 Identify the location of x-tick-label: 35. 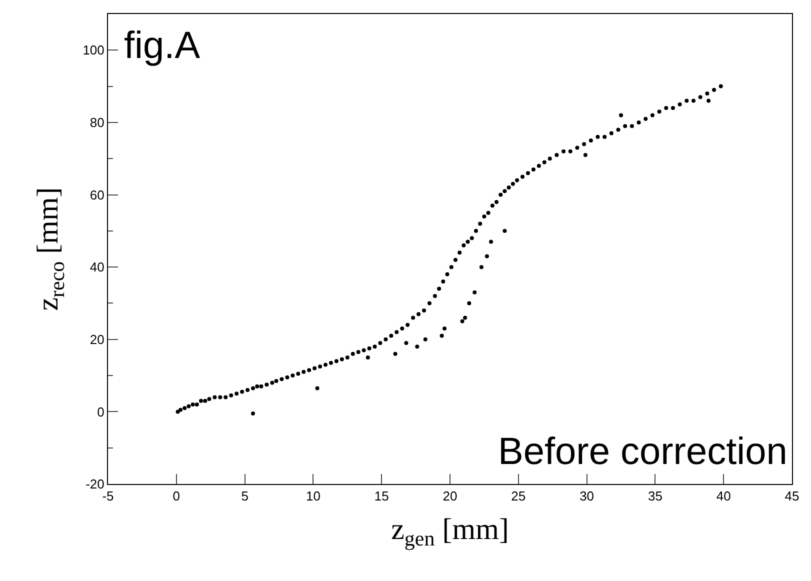
(655, 496).